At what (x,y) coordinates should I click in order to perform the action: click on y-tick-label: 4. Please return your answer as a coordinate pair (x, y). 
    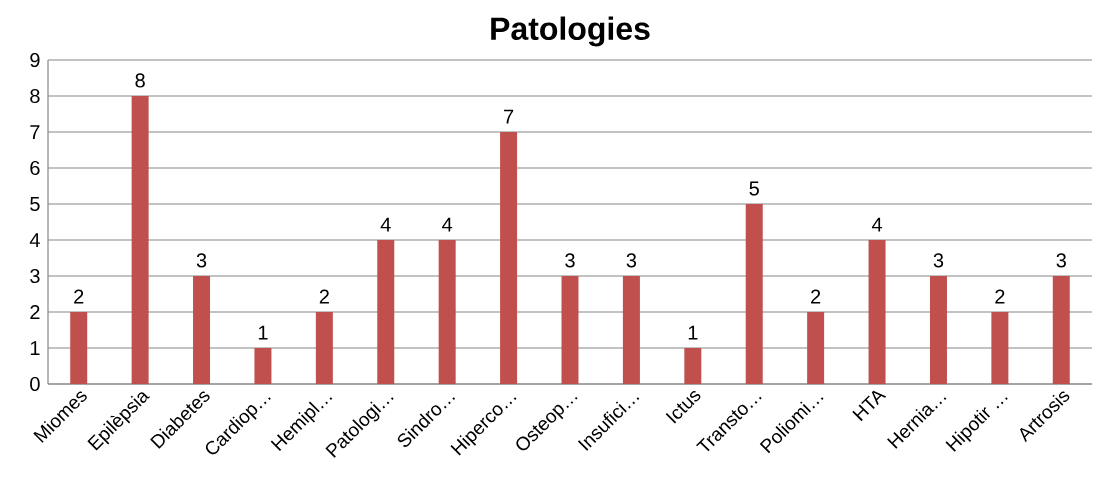
    Looking at the image, I should click on (34, 240).